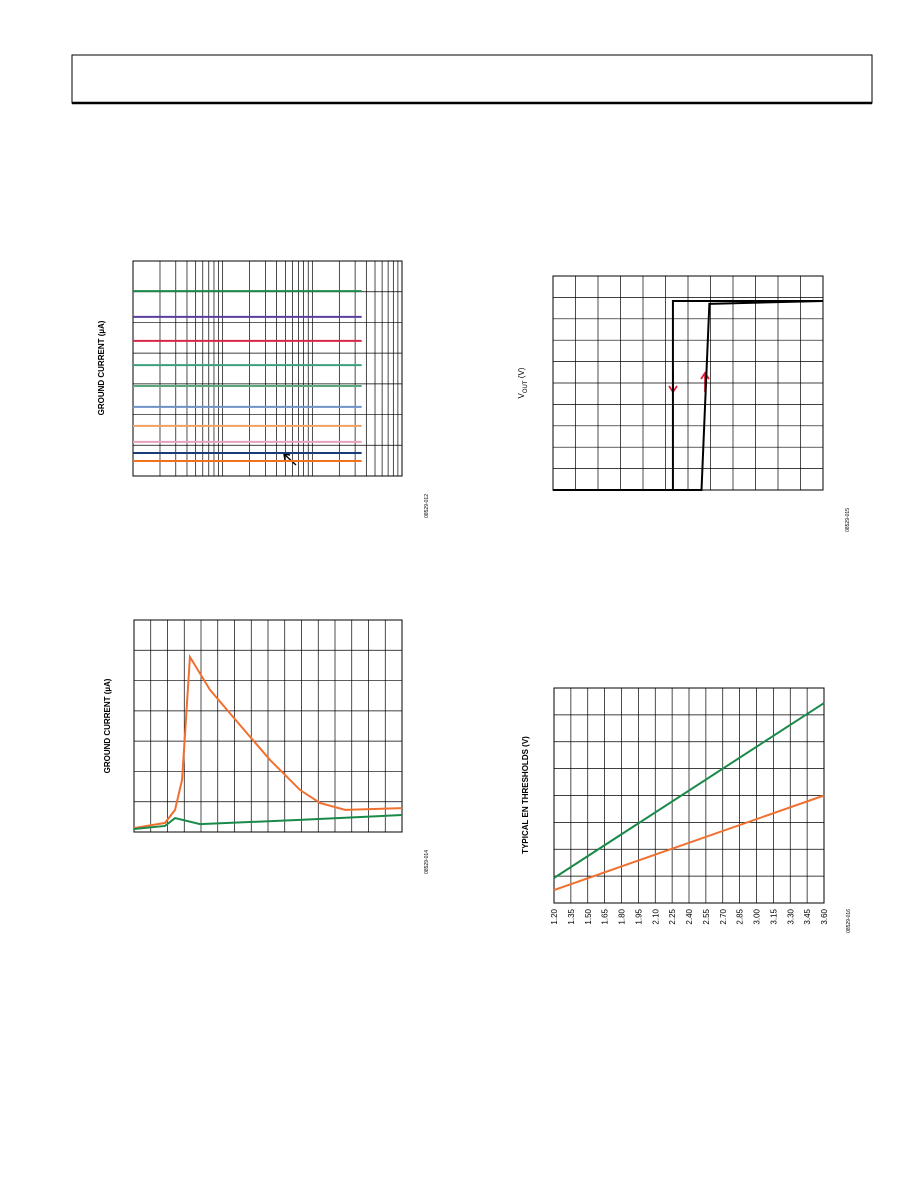 The width and height of the screenshot is (918, 1193). I want to click on x-tick-label: 2.25, so click(672, 916).